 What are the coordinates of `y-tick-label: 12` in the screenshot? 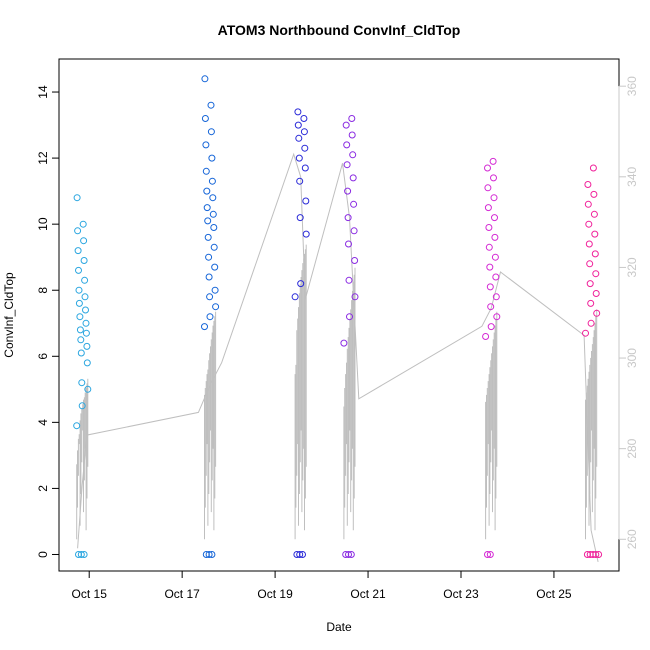 It's located at (43, 158).